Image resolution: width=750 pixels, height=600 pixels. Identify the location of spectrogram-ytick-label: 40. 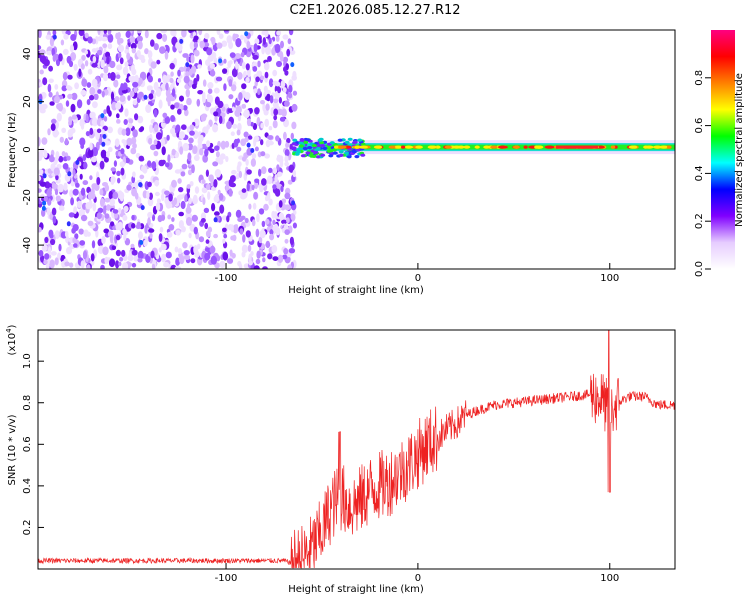
(27, 54).